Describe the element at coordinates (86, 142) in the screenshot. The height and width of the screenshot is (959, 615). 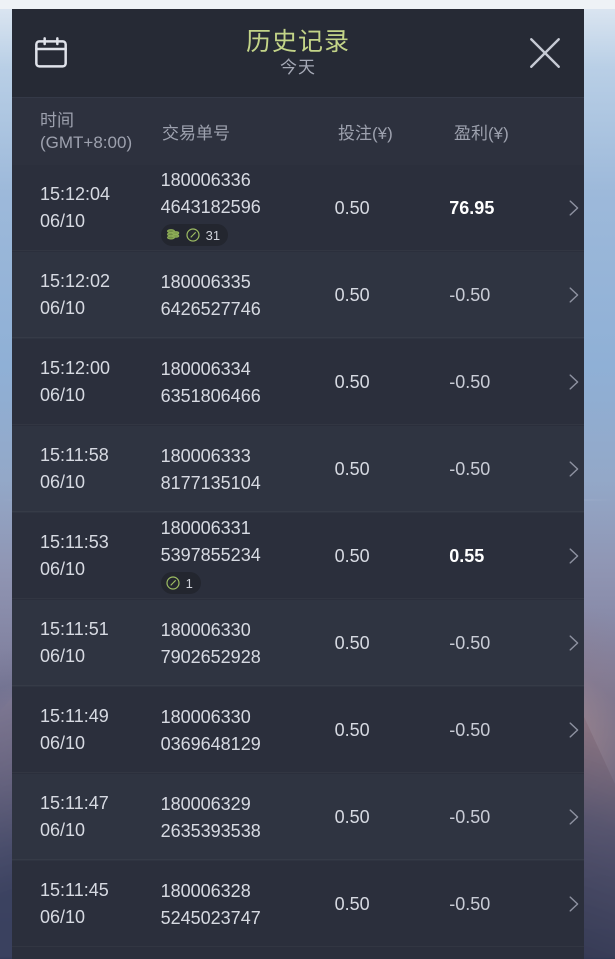
I see `column-header-time-timezone: (GMT+8:00)` at that location.